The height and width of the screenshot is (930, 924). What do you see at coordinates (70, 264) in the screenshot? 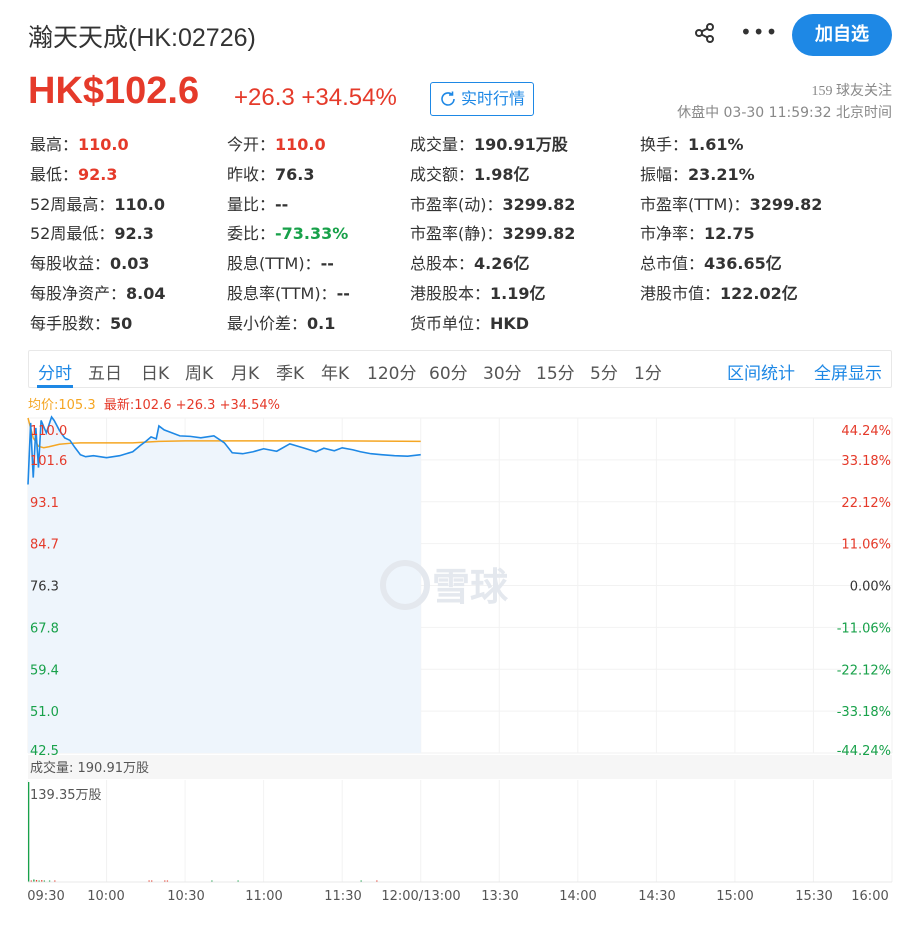
I see `stat-label: 每股收益：` at bounding box center [70, 264].